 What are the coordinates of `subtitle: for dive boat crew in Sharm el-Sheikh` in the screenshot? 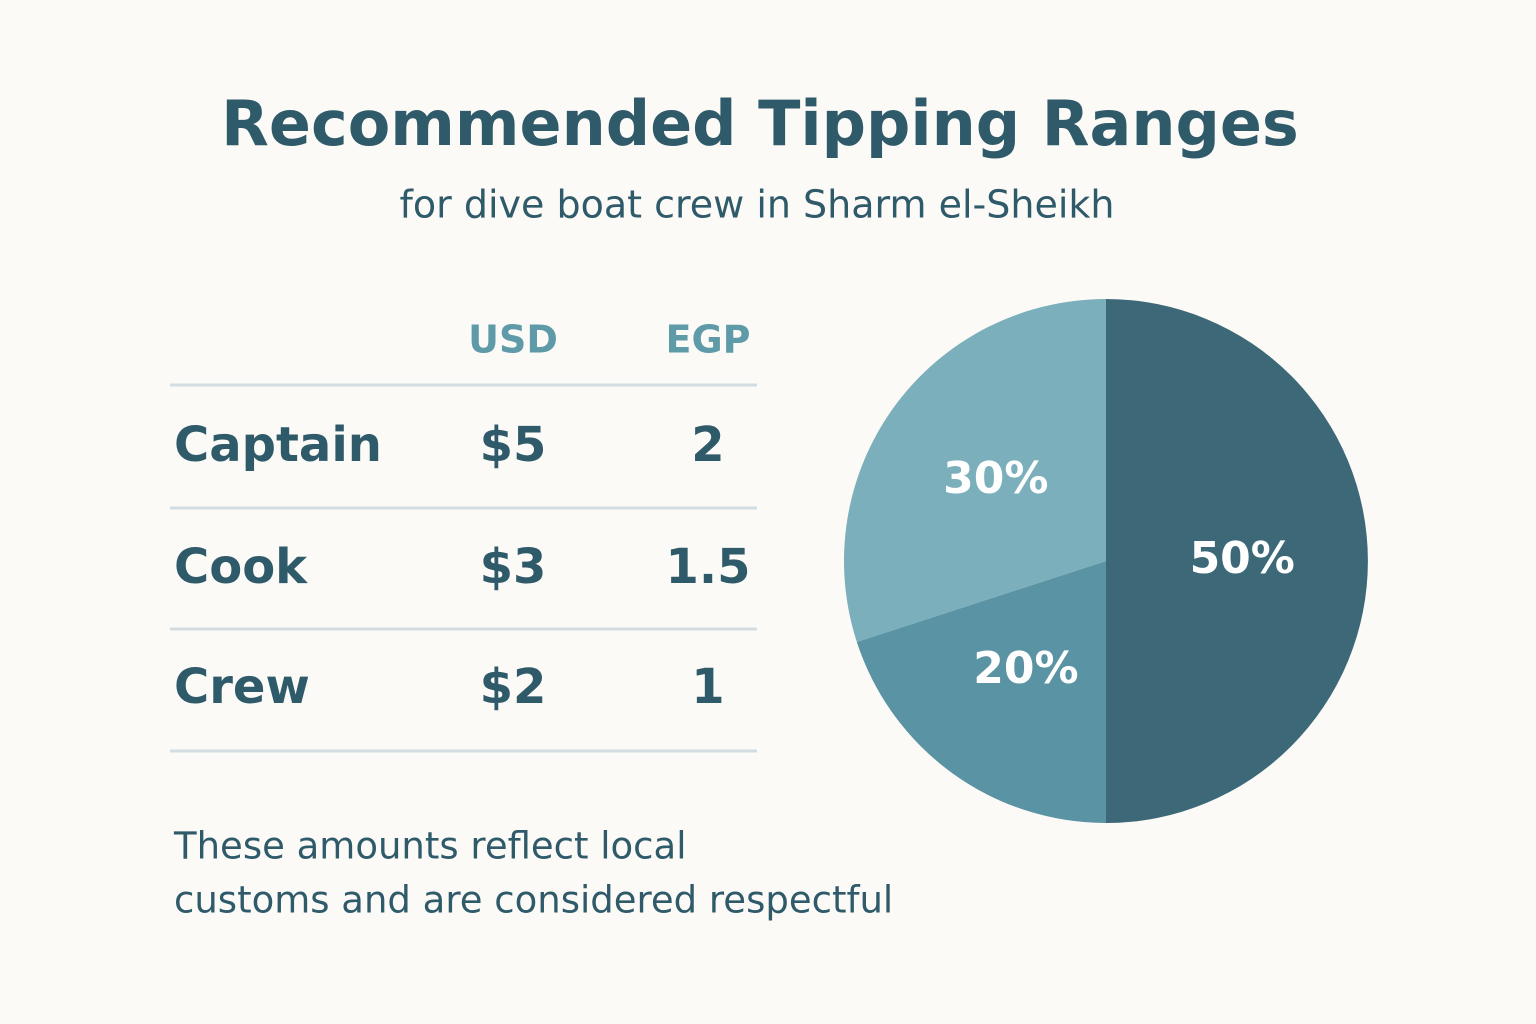 It's located at (757, 205).